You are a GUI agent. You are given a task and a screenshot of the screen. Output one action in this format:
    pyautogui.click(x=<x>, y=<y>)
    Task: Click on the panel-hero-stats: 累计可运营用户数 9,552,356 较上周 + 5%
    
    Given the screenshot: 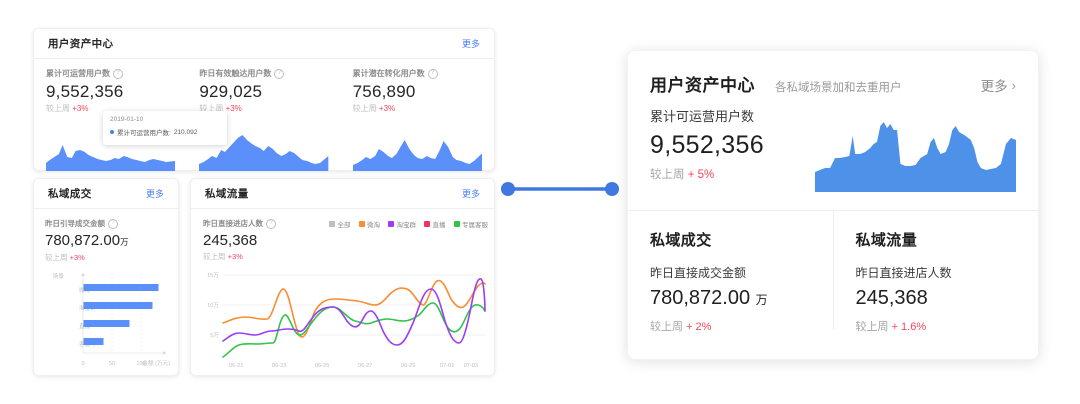 What is the action you would take?
    pyautogui.click(x=732, y=144)
    